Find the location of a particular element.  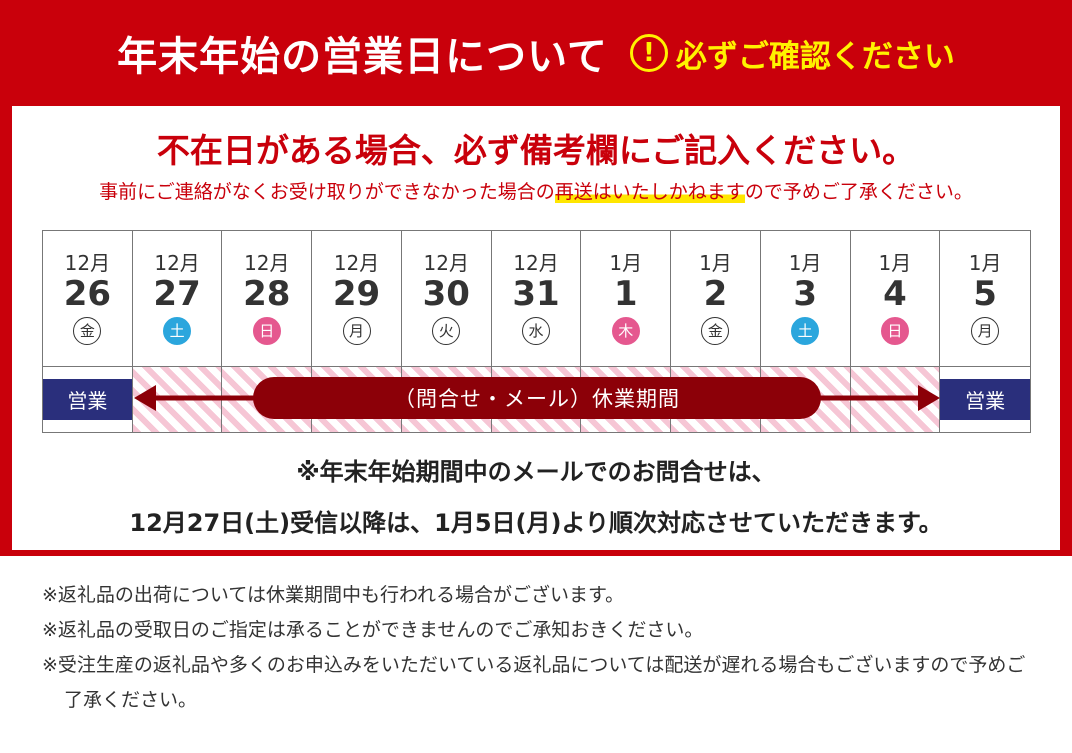

warning: ! 必ずご確認ください is located at coordinates (792, 53).